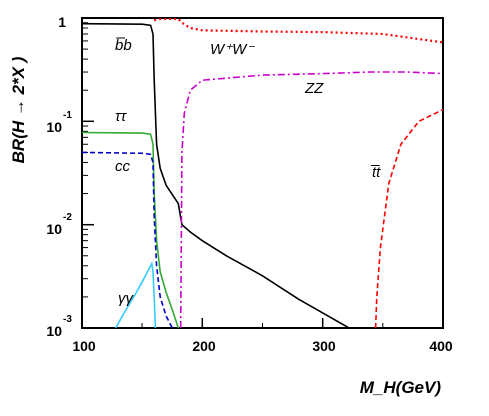 The image size is (489, 416). I want to click on y-minor-ticks, so click(85, 160).